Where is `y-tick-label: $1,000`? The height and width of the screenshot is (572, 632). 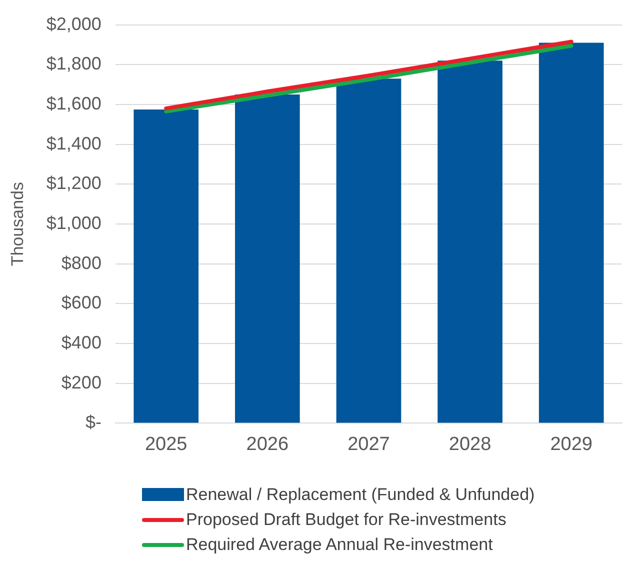 y-tick-label: $1,000 is located at coordinates (74, 222).